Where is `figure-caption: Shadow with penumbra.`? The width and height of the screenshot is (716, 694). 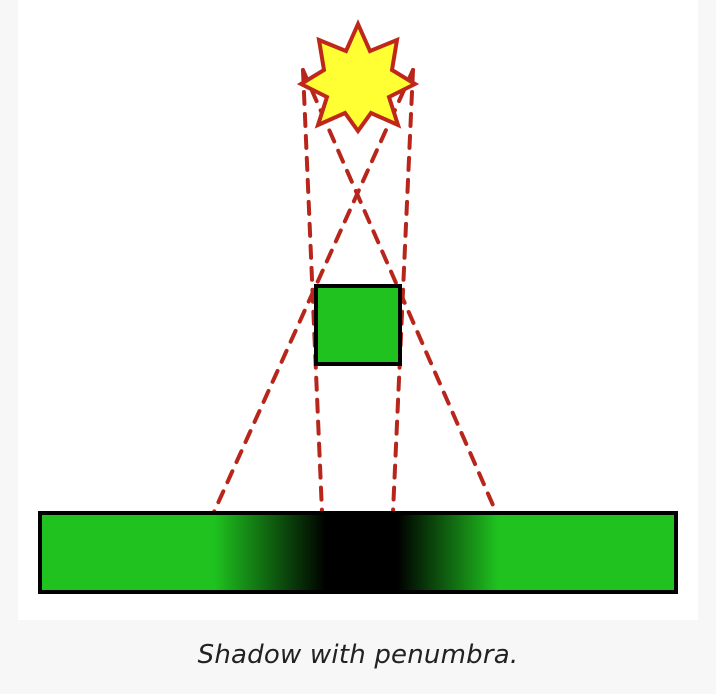
figure-caption: Shadow with penumbra. is located at coordinates (358, 655).